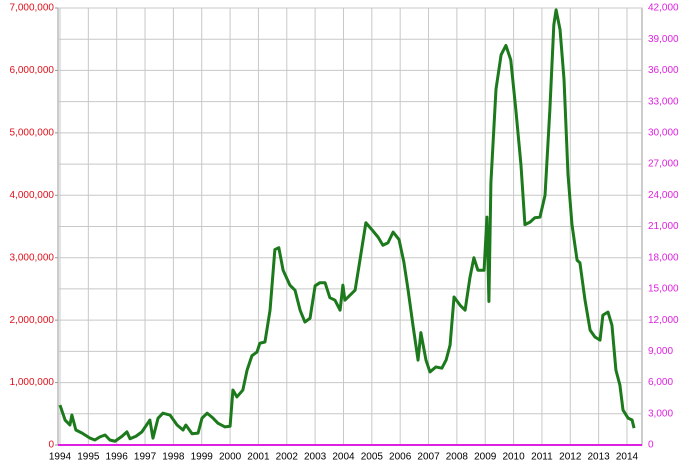 This screenshot has width=700, height=467. Describe the element at coordinates (32, 320) in the screenshot. I see `y-tick-label: 2,000,000` at that location.